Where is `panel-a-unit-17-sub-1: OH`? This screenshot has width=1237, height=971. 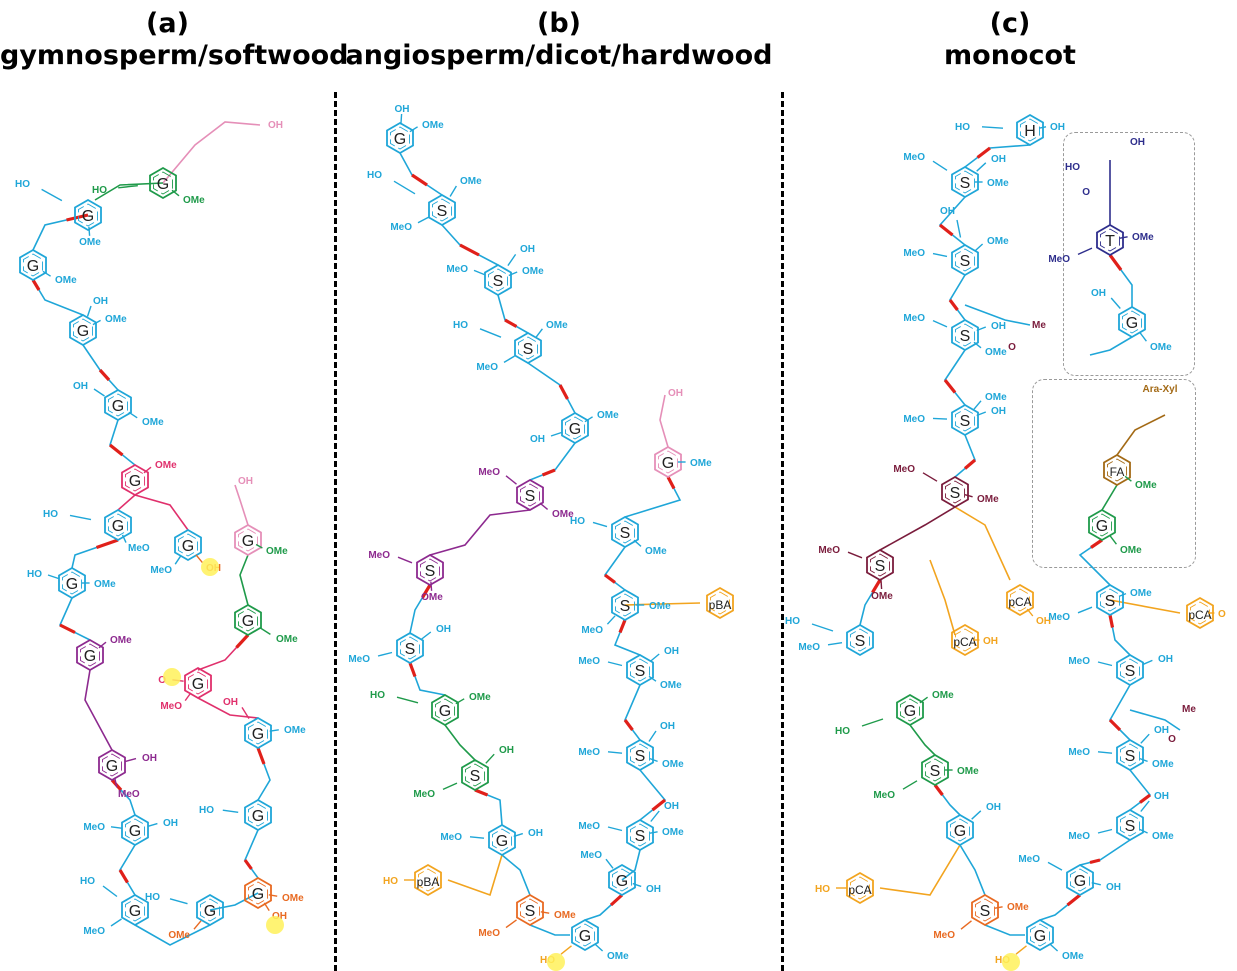 panel-a-unit-17-sub-1: OH is located at coordinates (170, 823).